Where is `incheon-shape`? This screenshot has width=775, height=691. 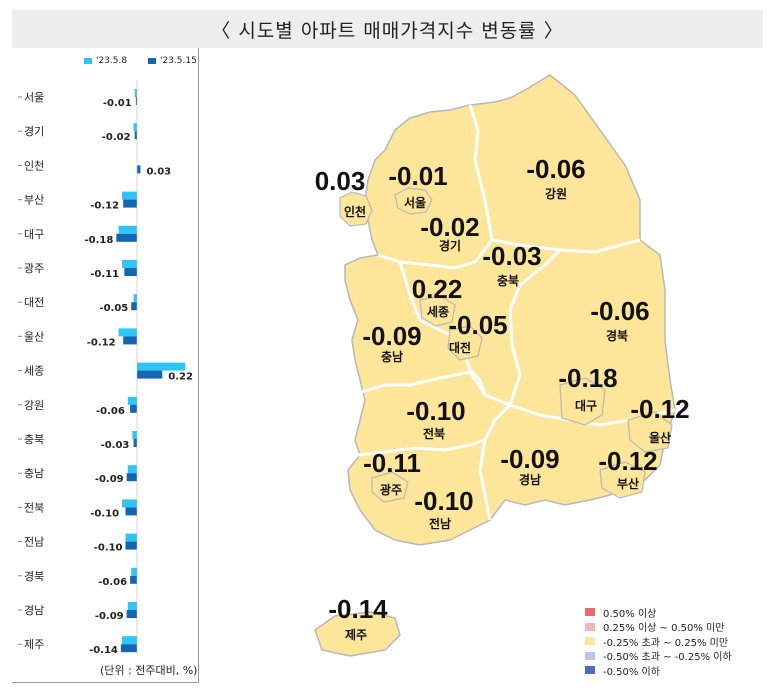 incheon-shape is located at coordinates (356, 209).